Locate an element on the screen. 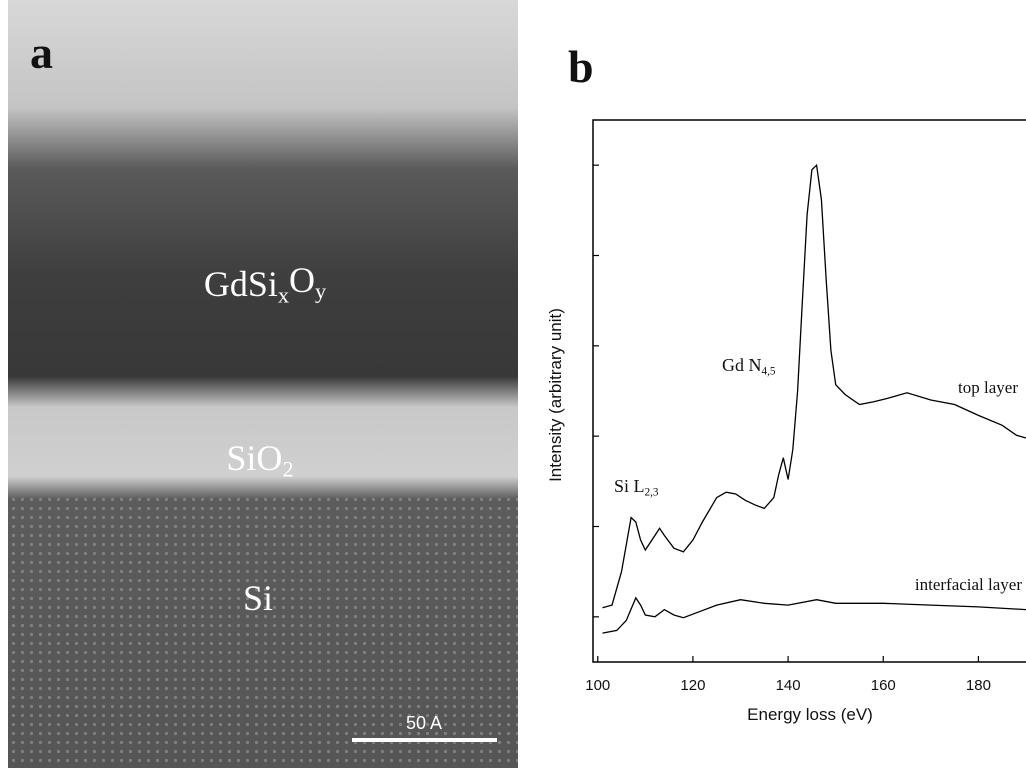  subscript: 2,3 is located at coordinates (652, 492).